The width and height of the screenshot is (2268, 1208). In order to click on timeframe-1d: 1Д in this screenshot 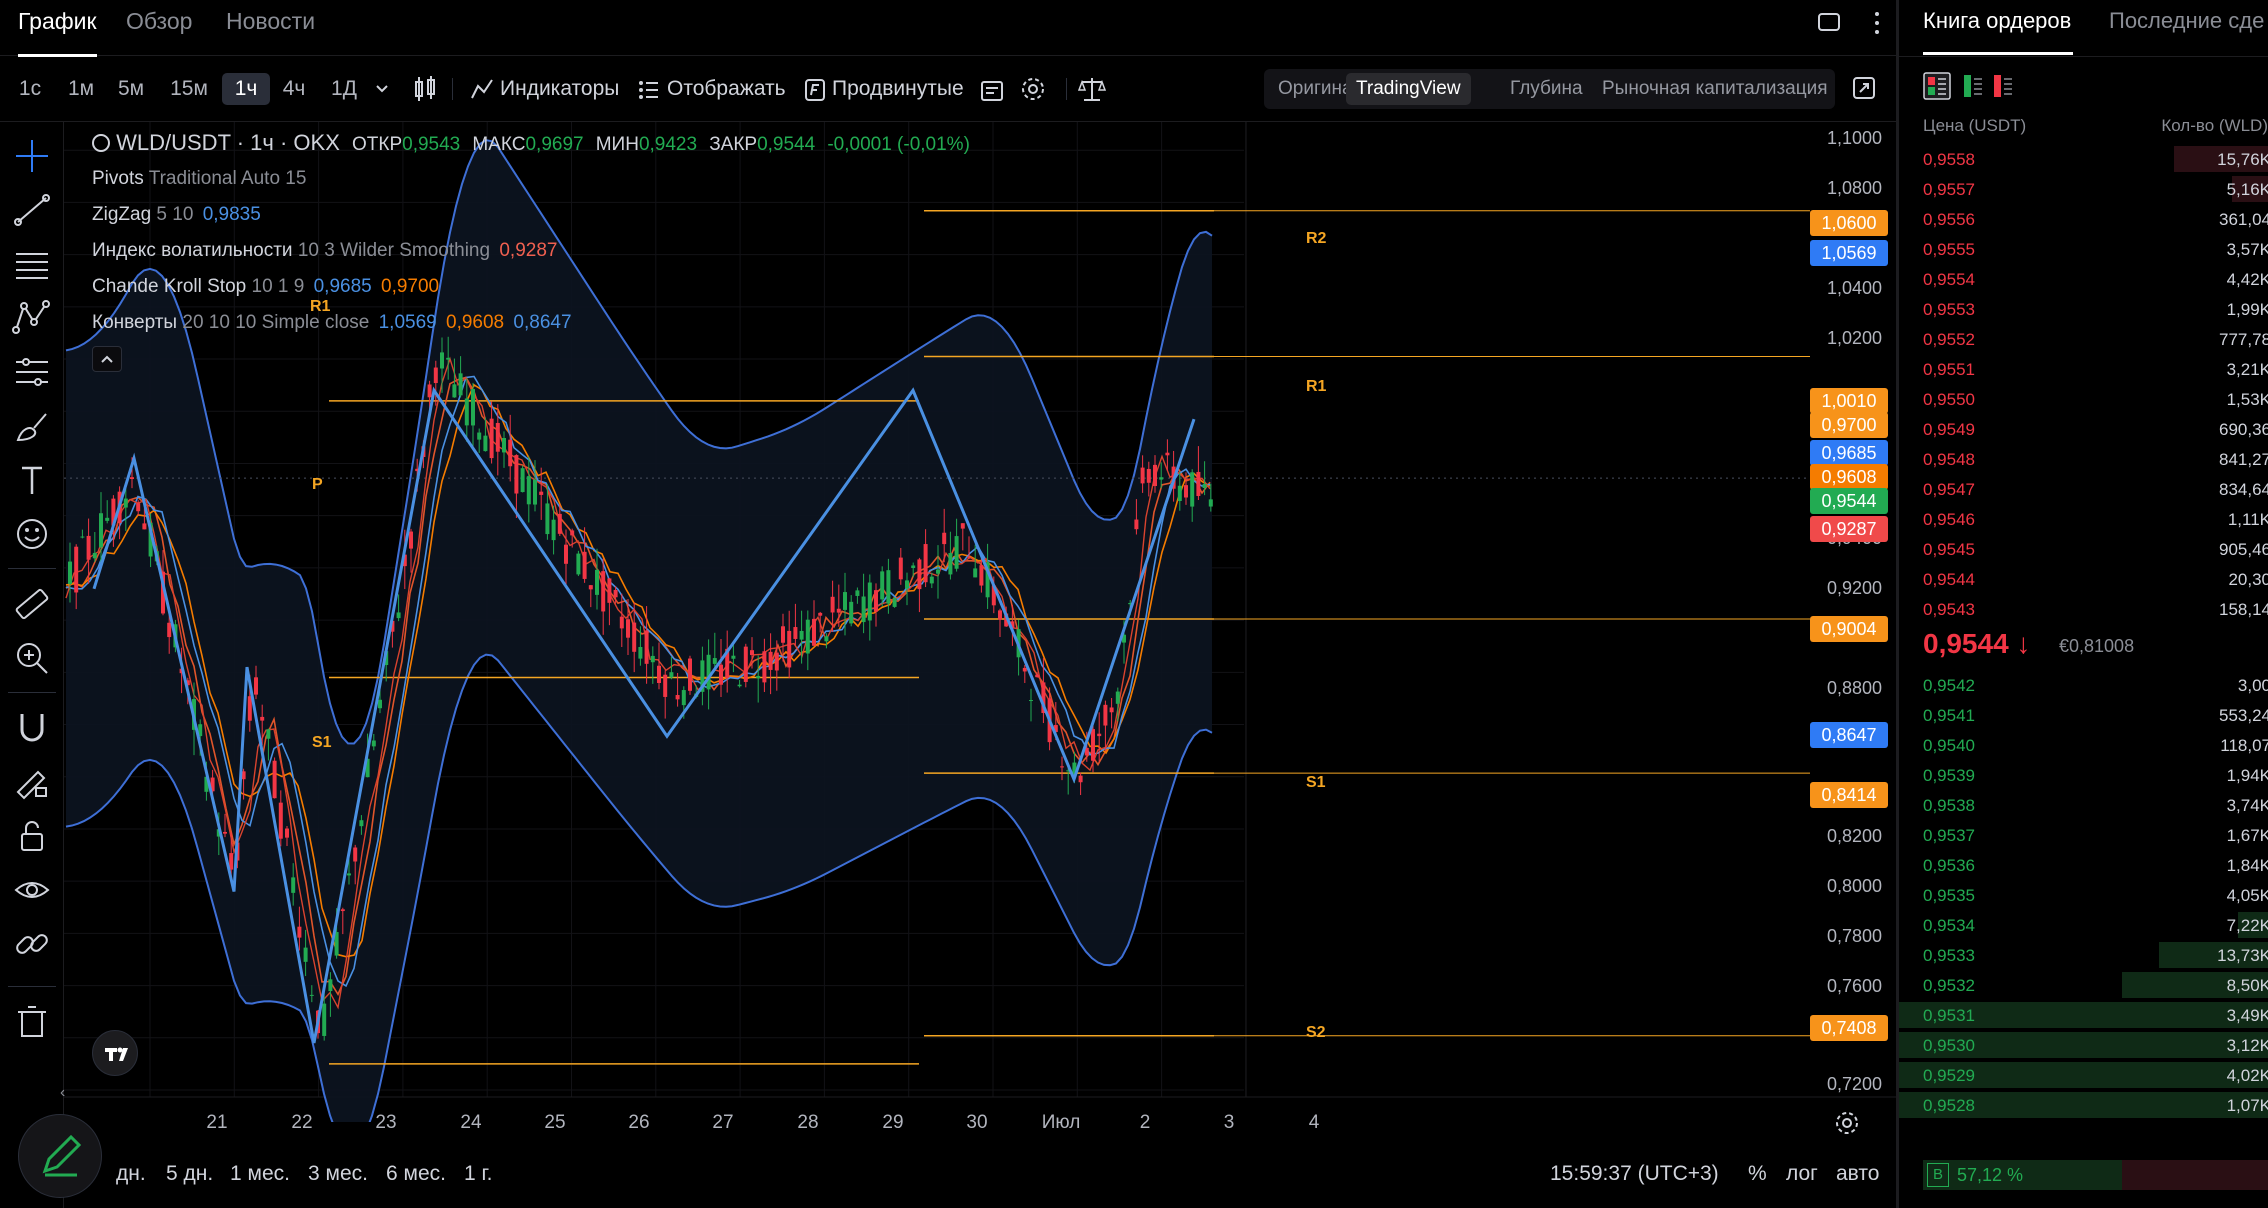, I will do `click(344, 88)`.